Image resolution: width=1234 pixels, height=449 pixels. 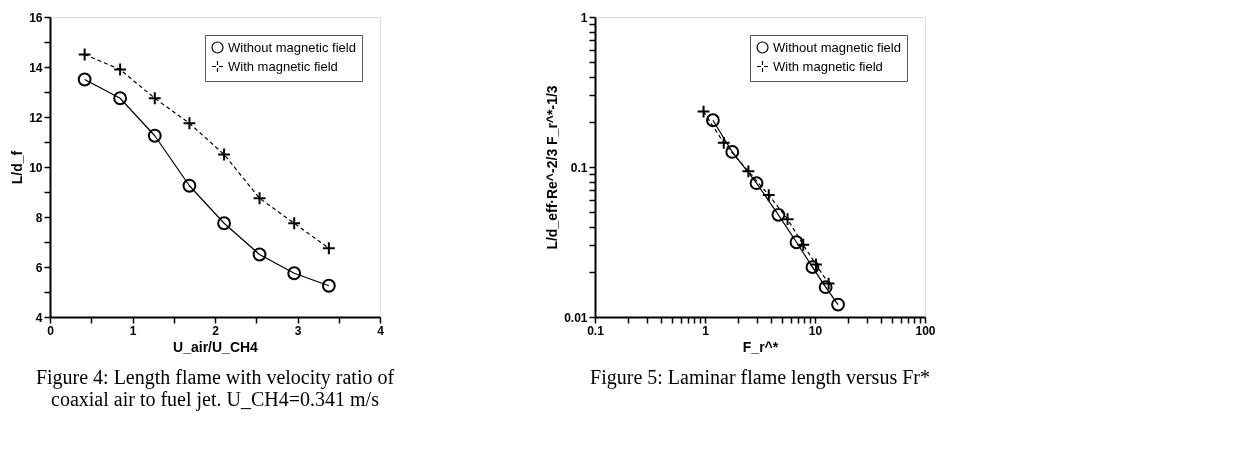 I want to click on x-tick-label: 0.1, so click(x=596, y=330).